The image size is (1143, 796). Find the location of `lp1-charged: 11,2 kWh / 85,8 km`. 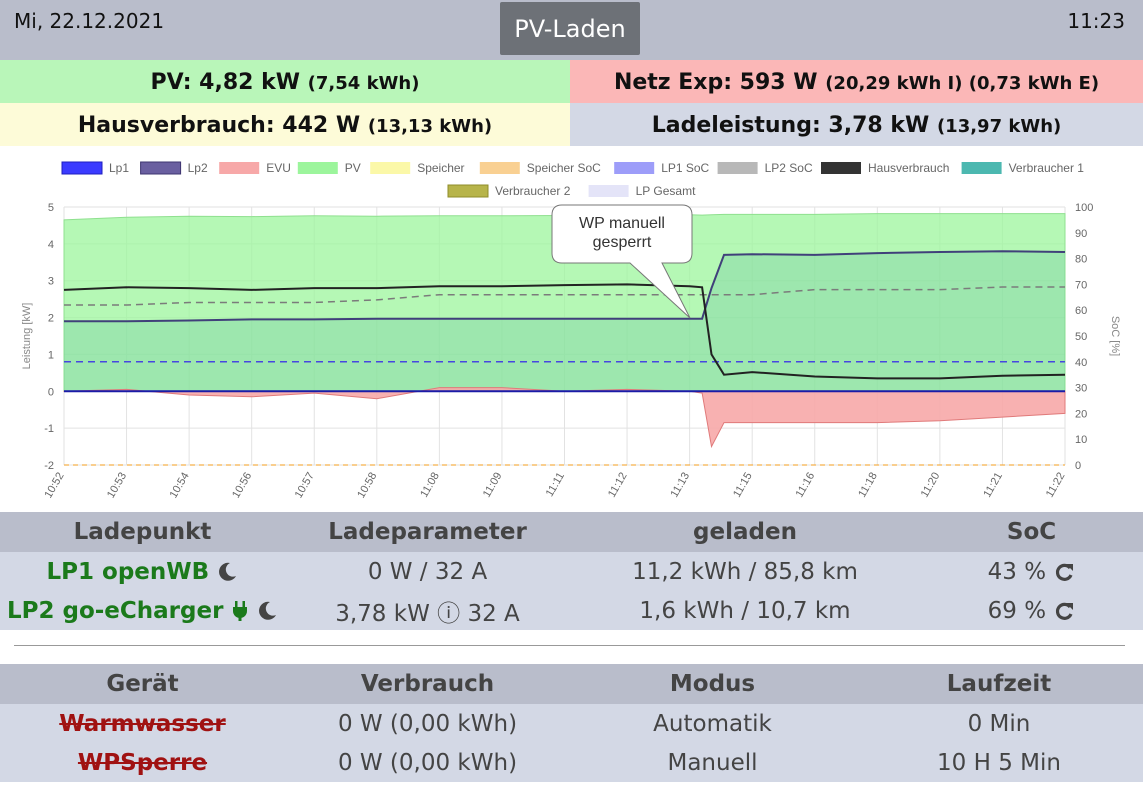

lp1-charged: 11,2 kWh / 85,8 km is located at coordinates (745, 571).